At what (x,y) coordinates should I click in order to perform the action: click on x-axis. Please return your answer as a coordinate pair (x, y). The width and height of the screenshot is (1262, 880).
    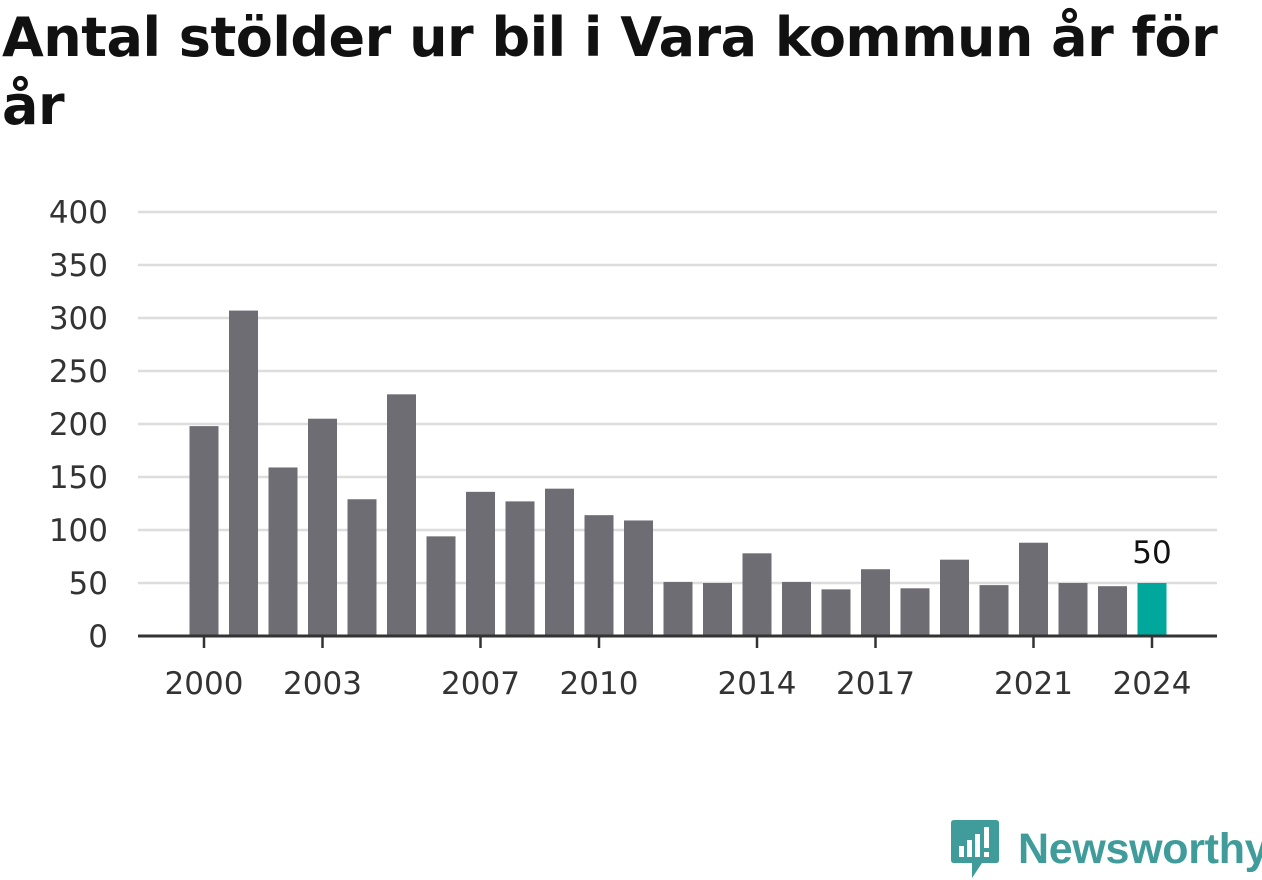
    Looking at the image, I should click on (677, 641).